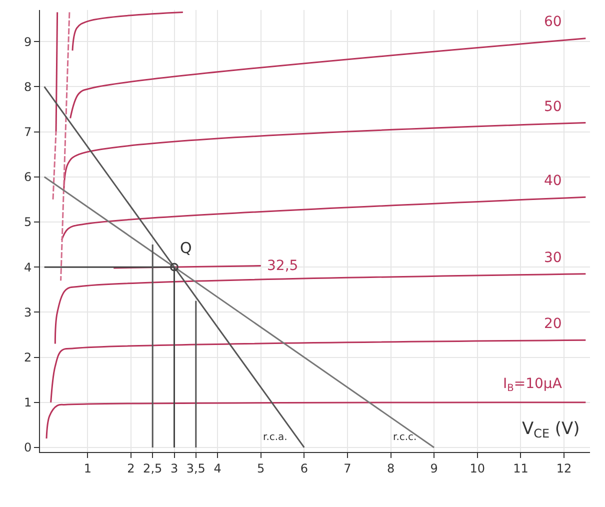 This screenshot has width=605, height=507. What do you see at coordinates (282, 266) in the screenshot?
I see `series-label: 32,5` at bounding box center [282, 266].